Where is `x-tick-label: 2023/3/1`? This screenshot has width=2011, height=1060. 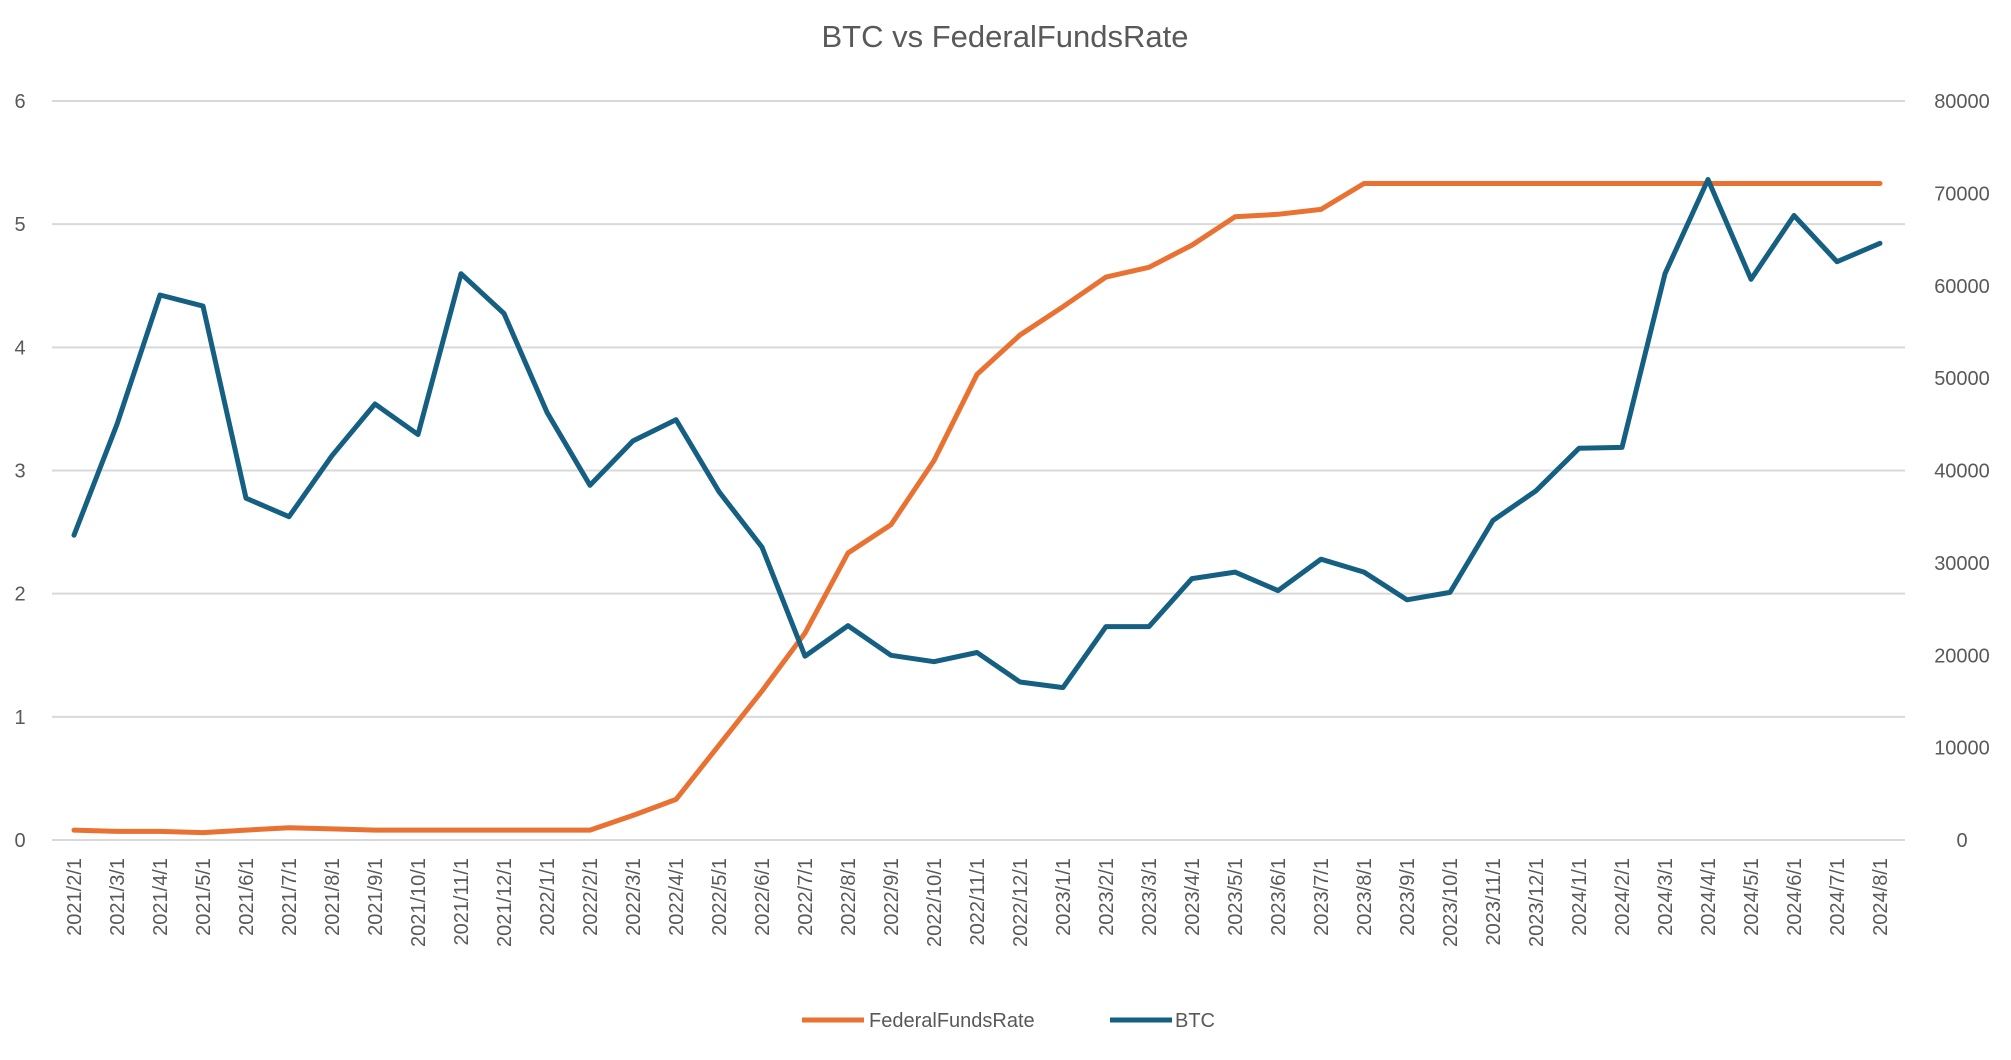
x-tick-label: 2023/3/1 is located at coordinates (1150, 897).